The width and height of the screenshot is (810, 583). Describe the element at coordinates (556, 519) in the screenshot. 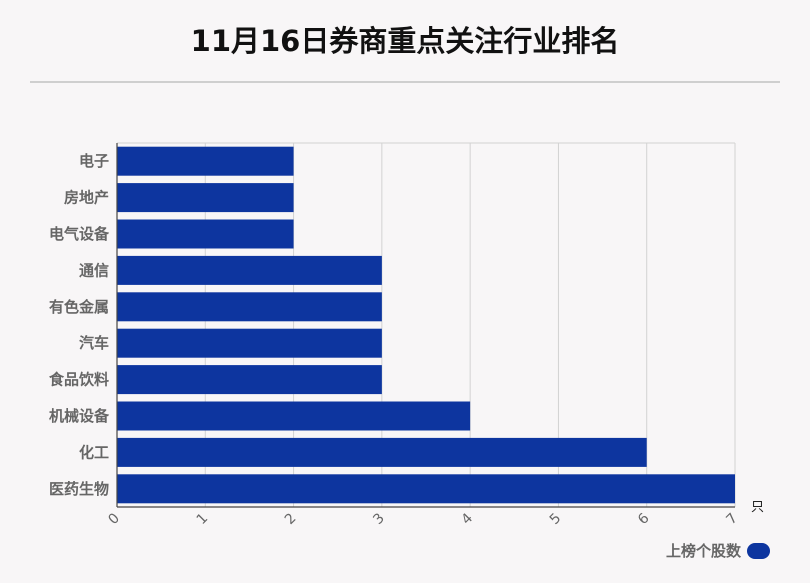

I see `x-tick-label: 5` at that location.